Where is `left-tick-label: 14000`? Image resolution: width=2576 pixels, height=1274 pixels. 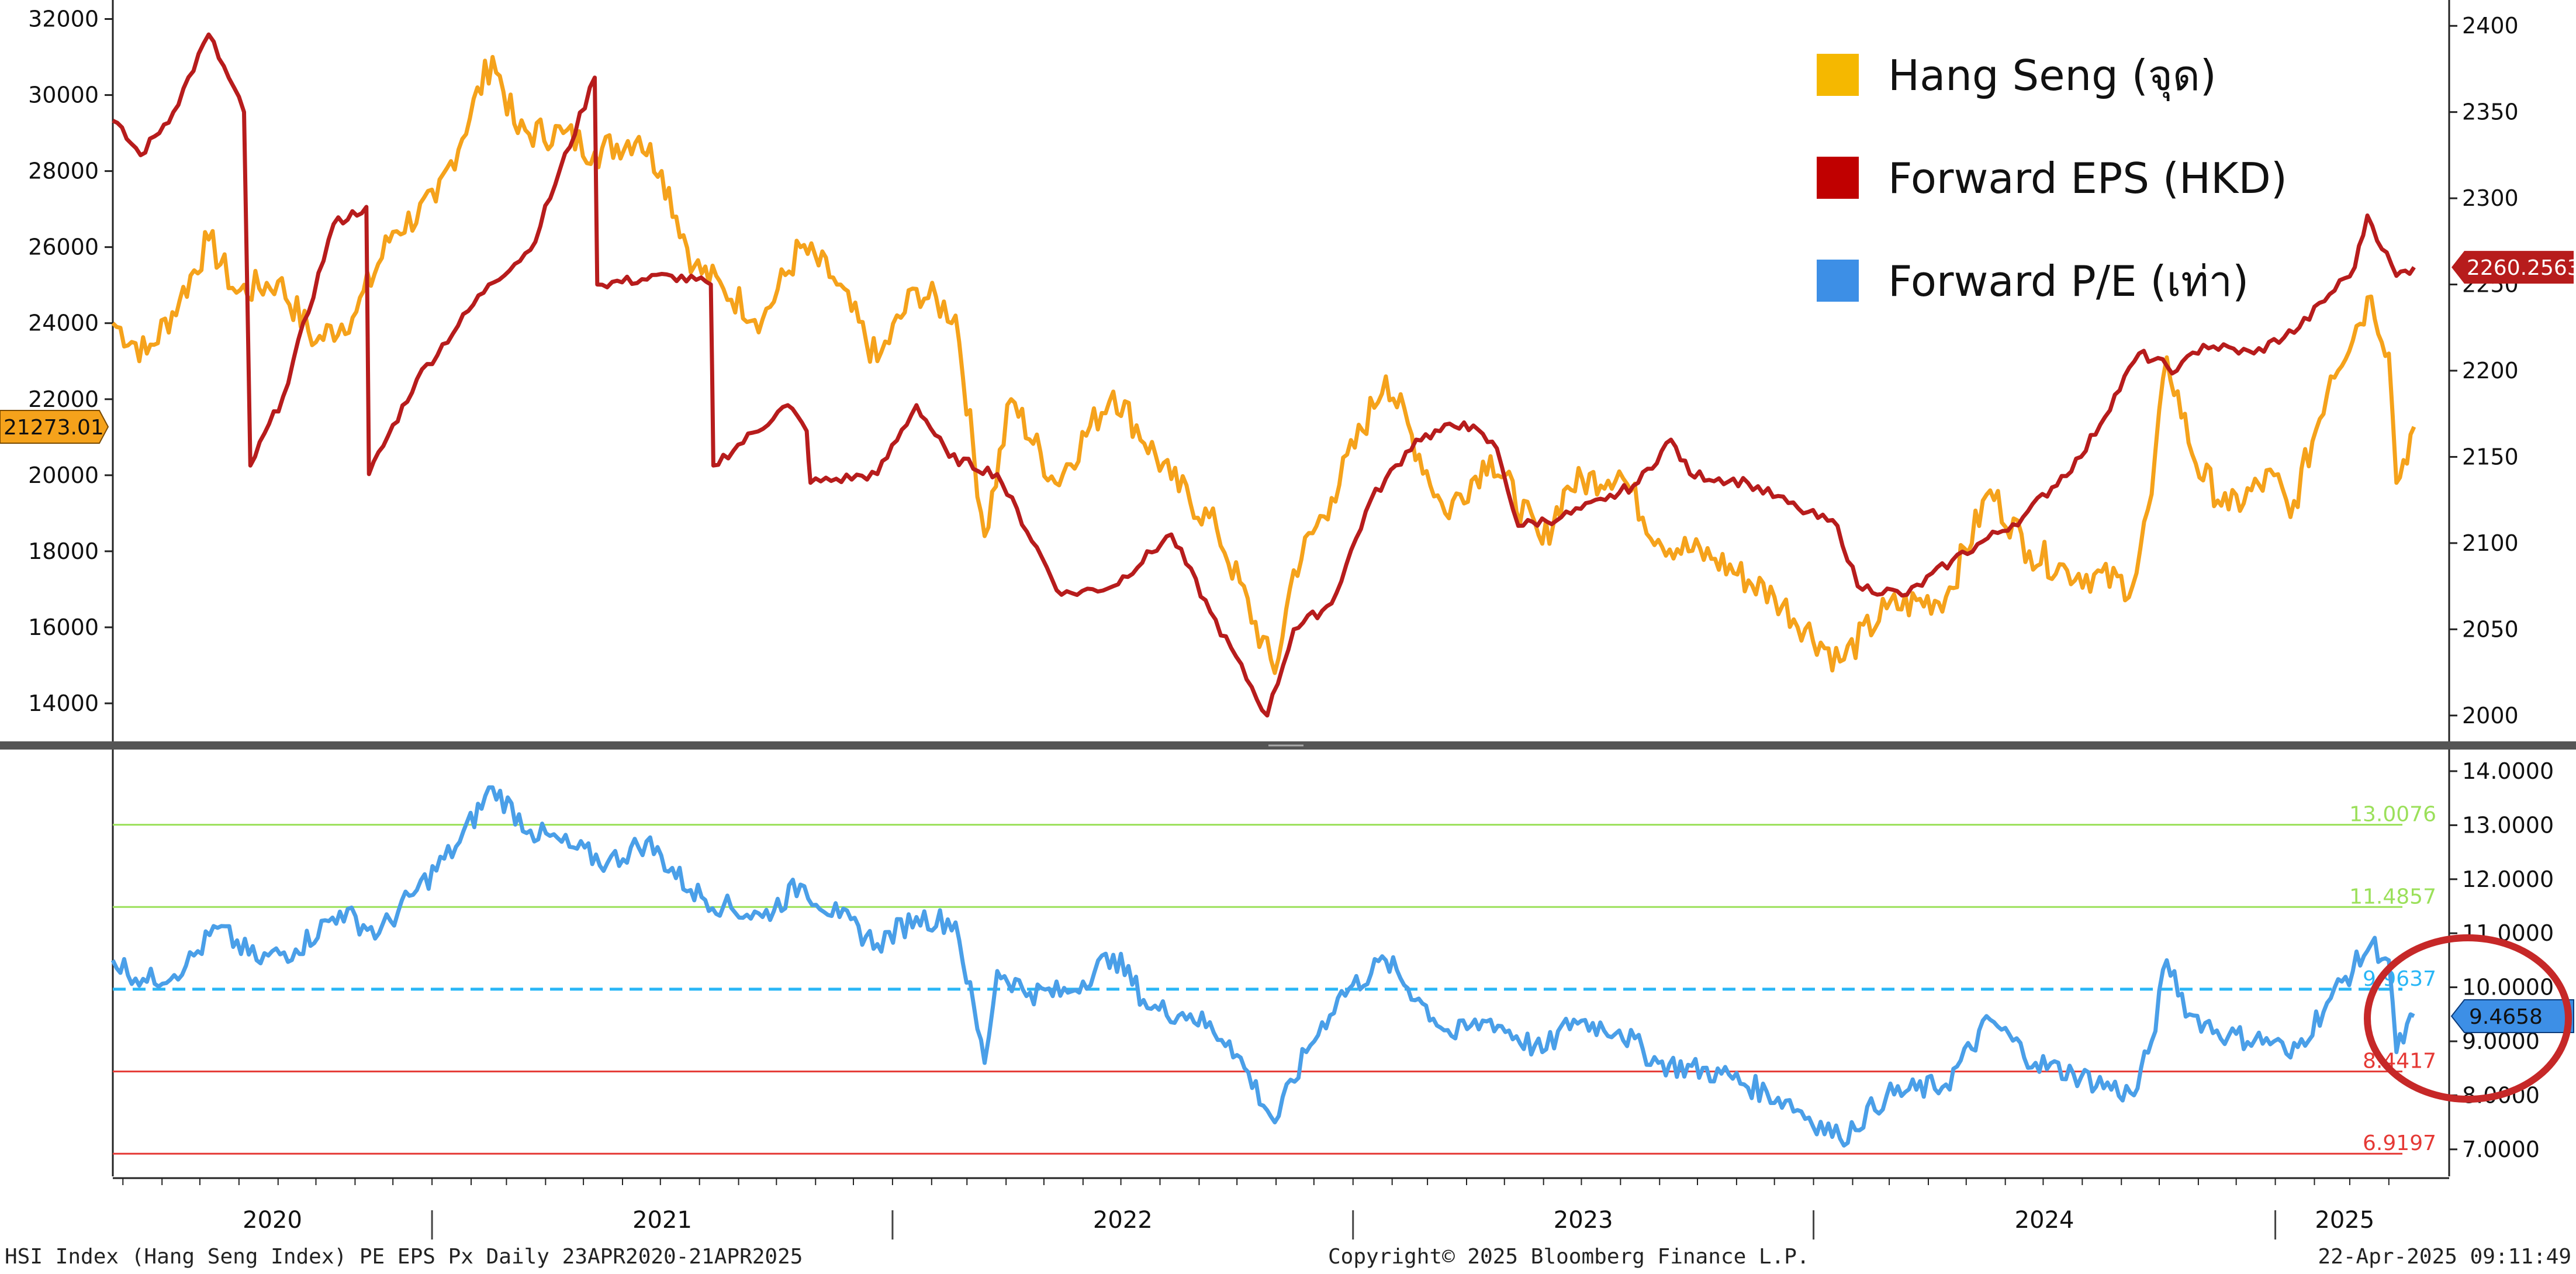
left-tick-label: 14000 is located at coordinates (63, 703).